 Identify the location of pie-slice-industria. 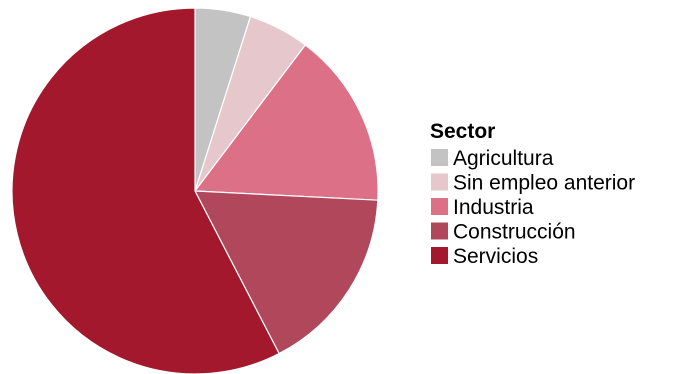
(286, 122).